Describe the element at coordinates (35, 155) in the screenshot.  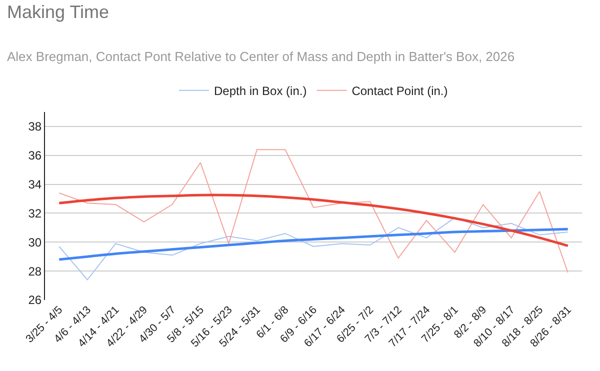
I see `y-tick-label: 36` at that location.